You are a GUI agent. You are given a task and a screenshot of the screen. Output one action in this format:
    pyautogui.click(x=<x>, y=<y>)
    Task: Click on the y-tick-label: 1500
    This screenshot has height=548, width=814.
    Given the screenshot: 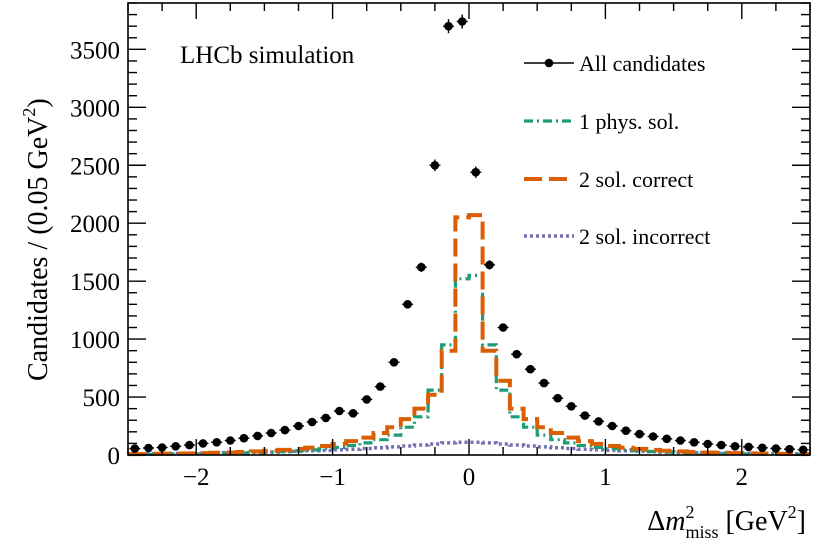 What is the action you would take?
    pyautogui.click(x=95, y=282)
    